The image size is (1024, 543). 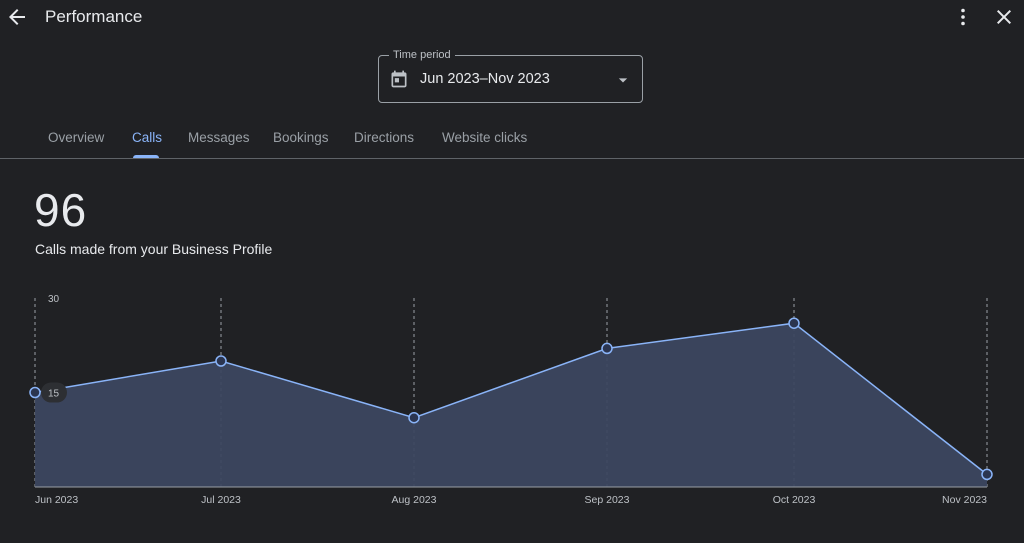 I want to click on more-vert-icon, so click(x=963, y=17).